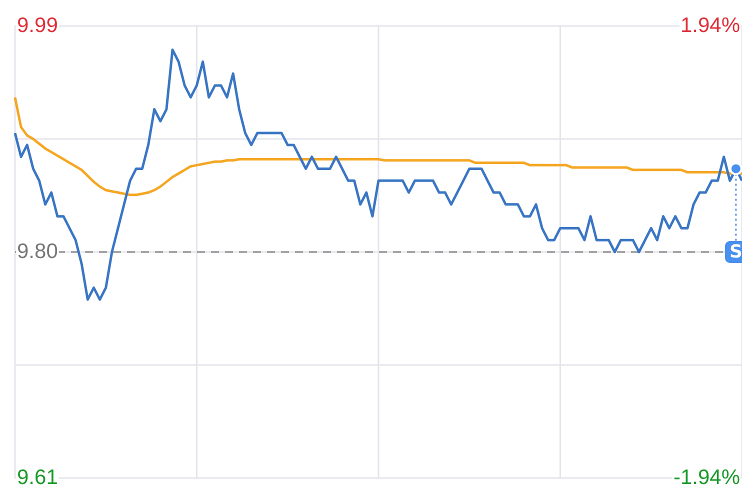  What do you see at coordinates (706, 477) in the screenshot?
I see `y2-tick-label: -1.94%` at bounding box center [706, 477].